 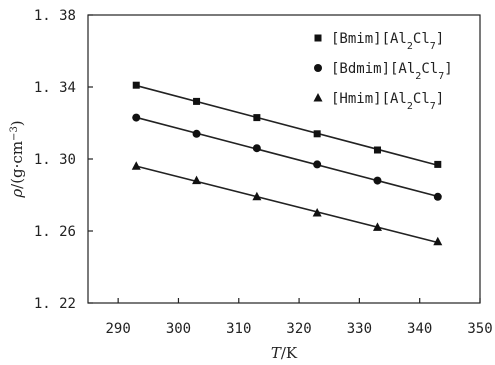 I want to click on x-tick-label: 300, so click(x=178, y=329).